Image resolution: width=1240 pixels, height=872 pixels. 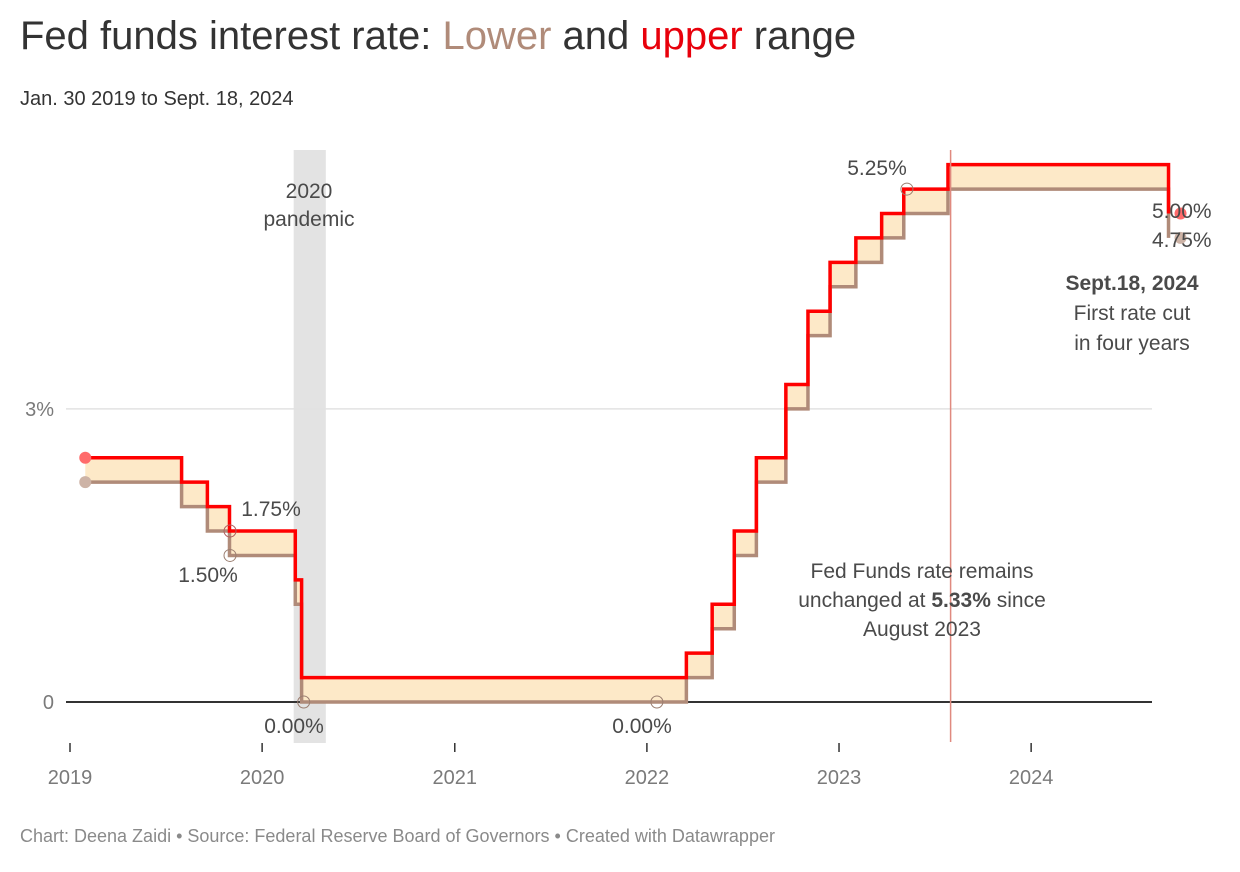 I want to click on end-lower-label: 4.75%, so click(x=1182, y=240).